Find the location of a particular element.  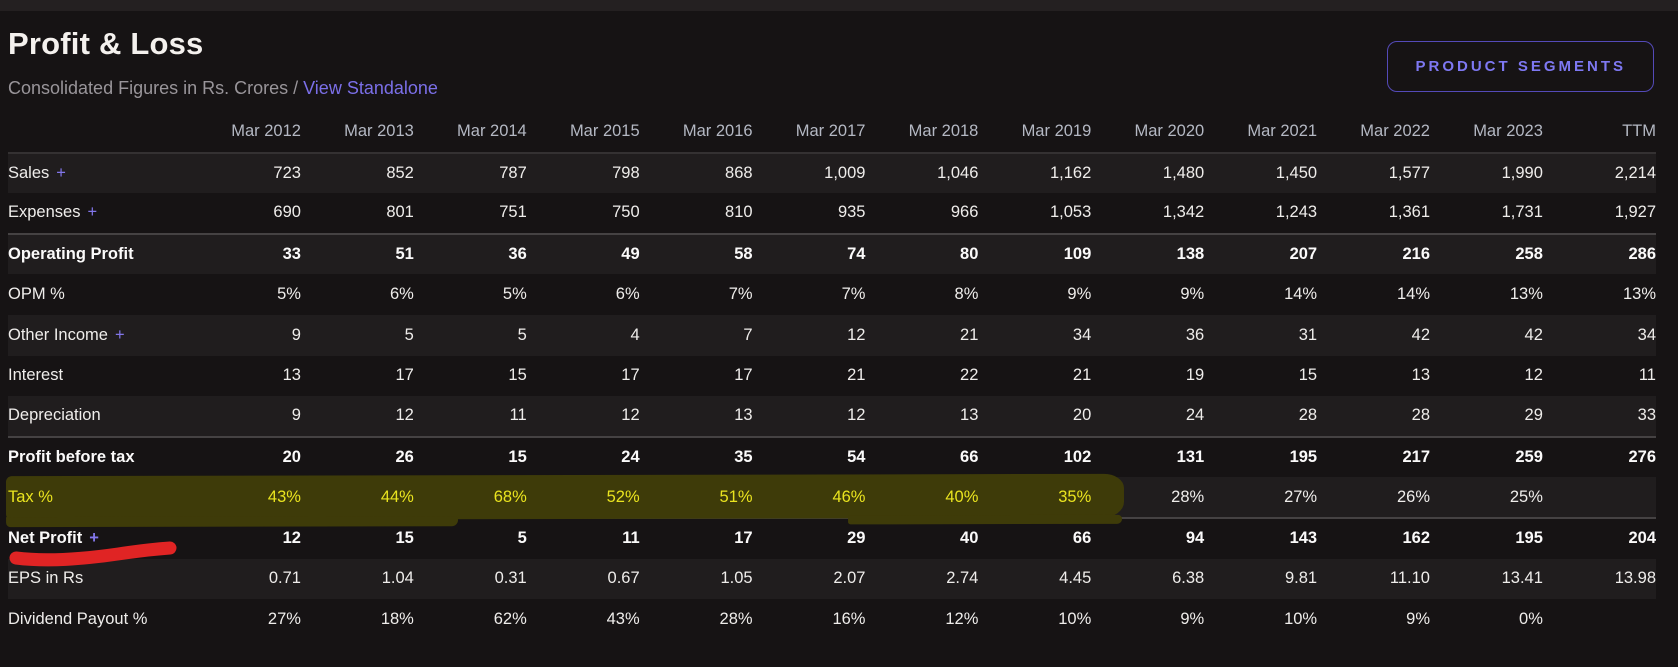

value-cell: 750 is located at coordinates (626, 212).